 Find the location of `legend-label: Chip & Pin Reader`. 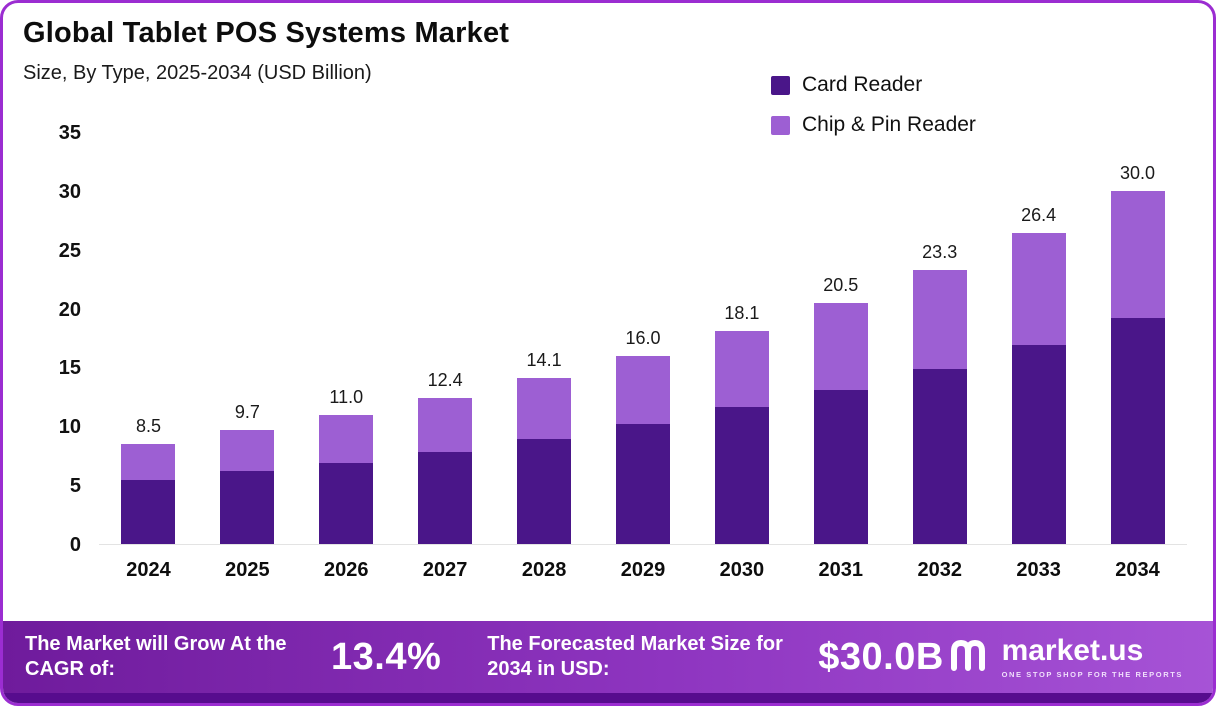

legend-label: Chip & Pin Reader is located at coordinates (889, 124).